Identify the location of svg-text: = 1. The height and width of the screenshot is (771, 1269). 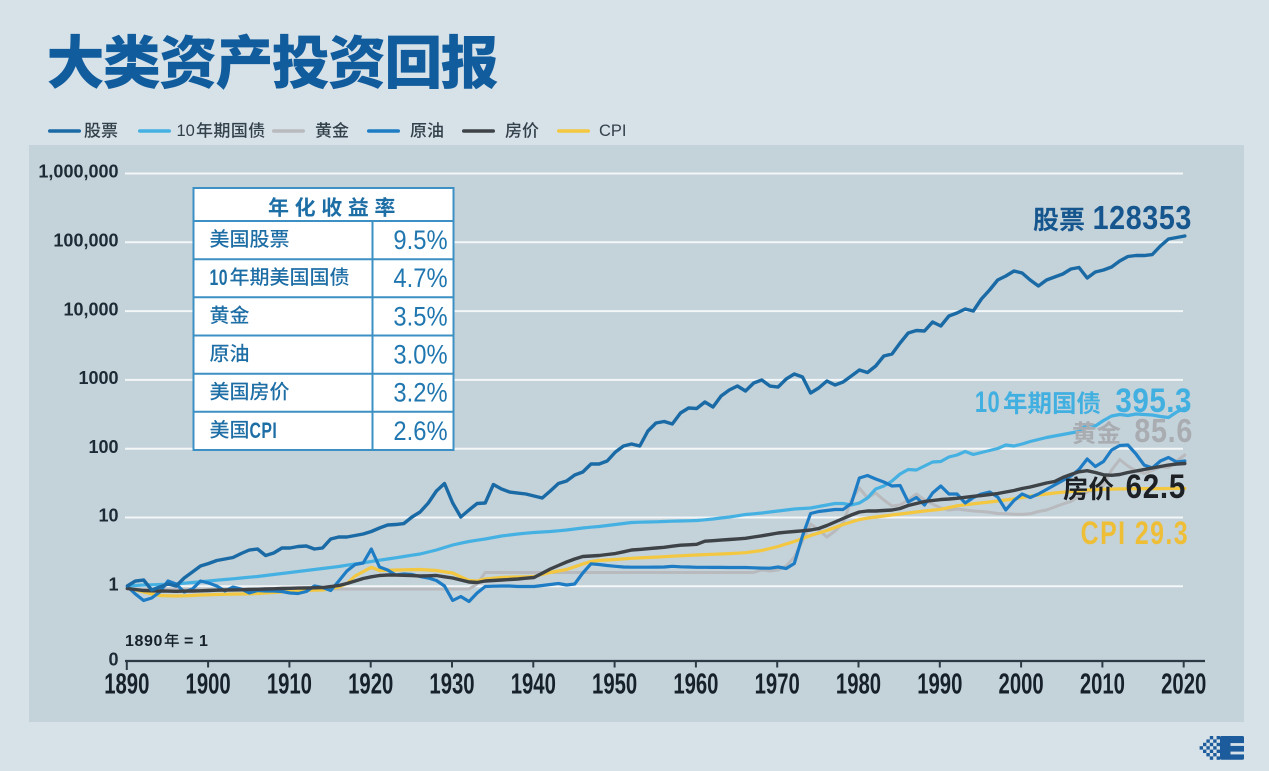
(196, 641).